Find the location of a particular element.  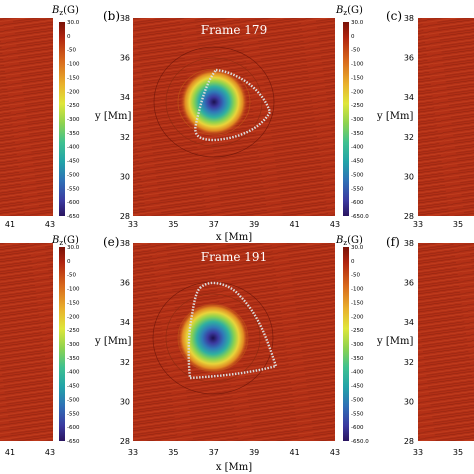

panel-e-flux-loop is located at coordinates (232, 330).